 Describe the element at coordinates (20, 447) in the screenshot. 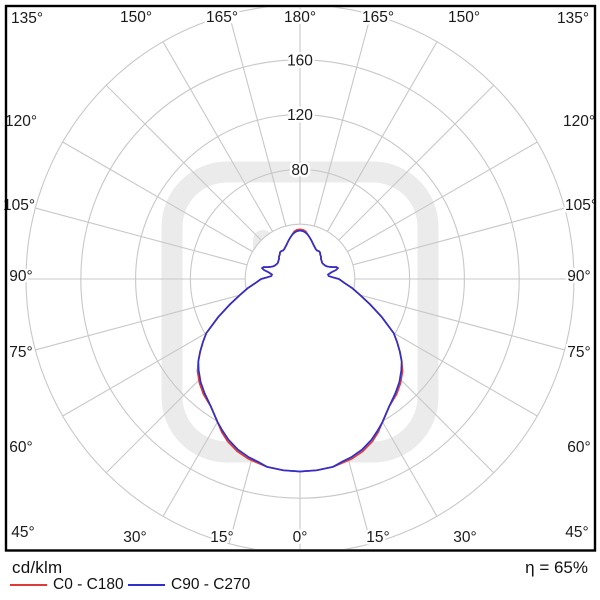

I see `angle-label-60-left: 60°` at that location.